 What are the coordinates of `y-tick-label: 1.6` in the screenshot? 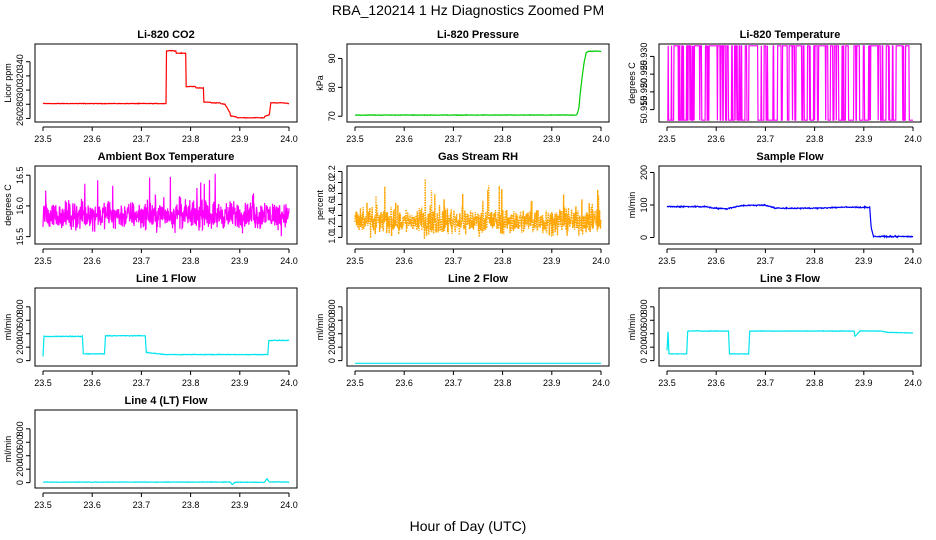 It's located at (332, 204).